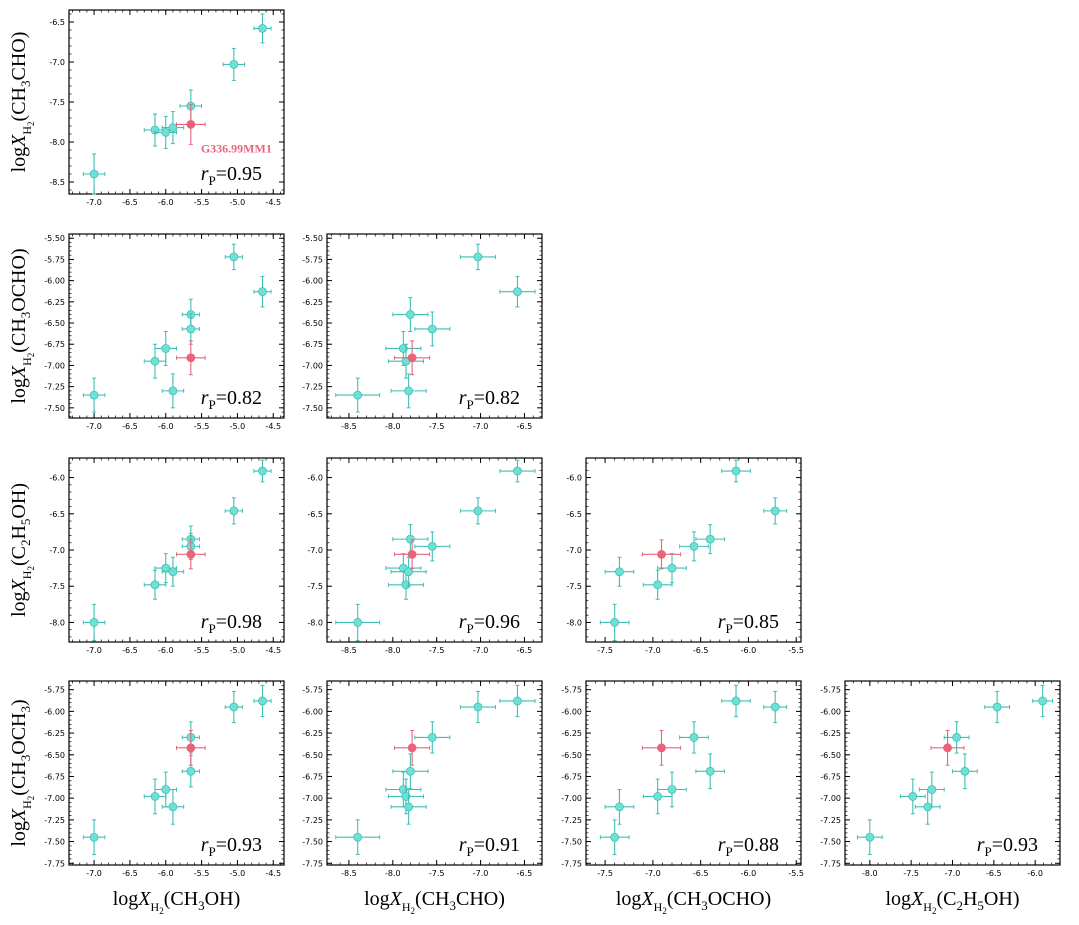 The height and width of the screenshot is (925, 1079). I want to click on y-tick-label: -8.0, so click(315, 622).